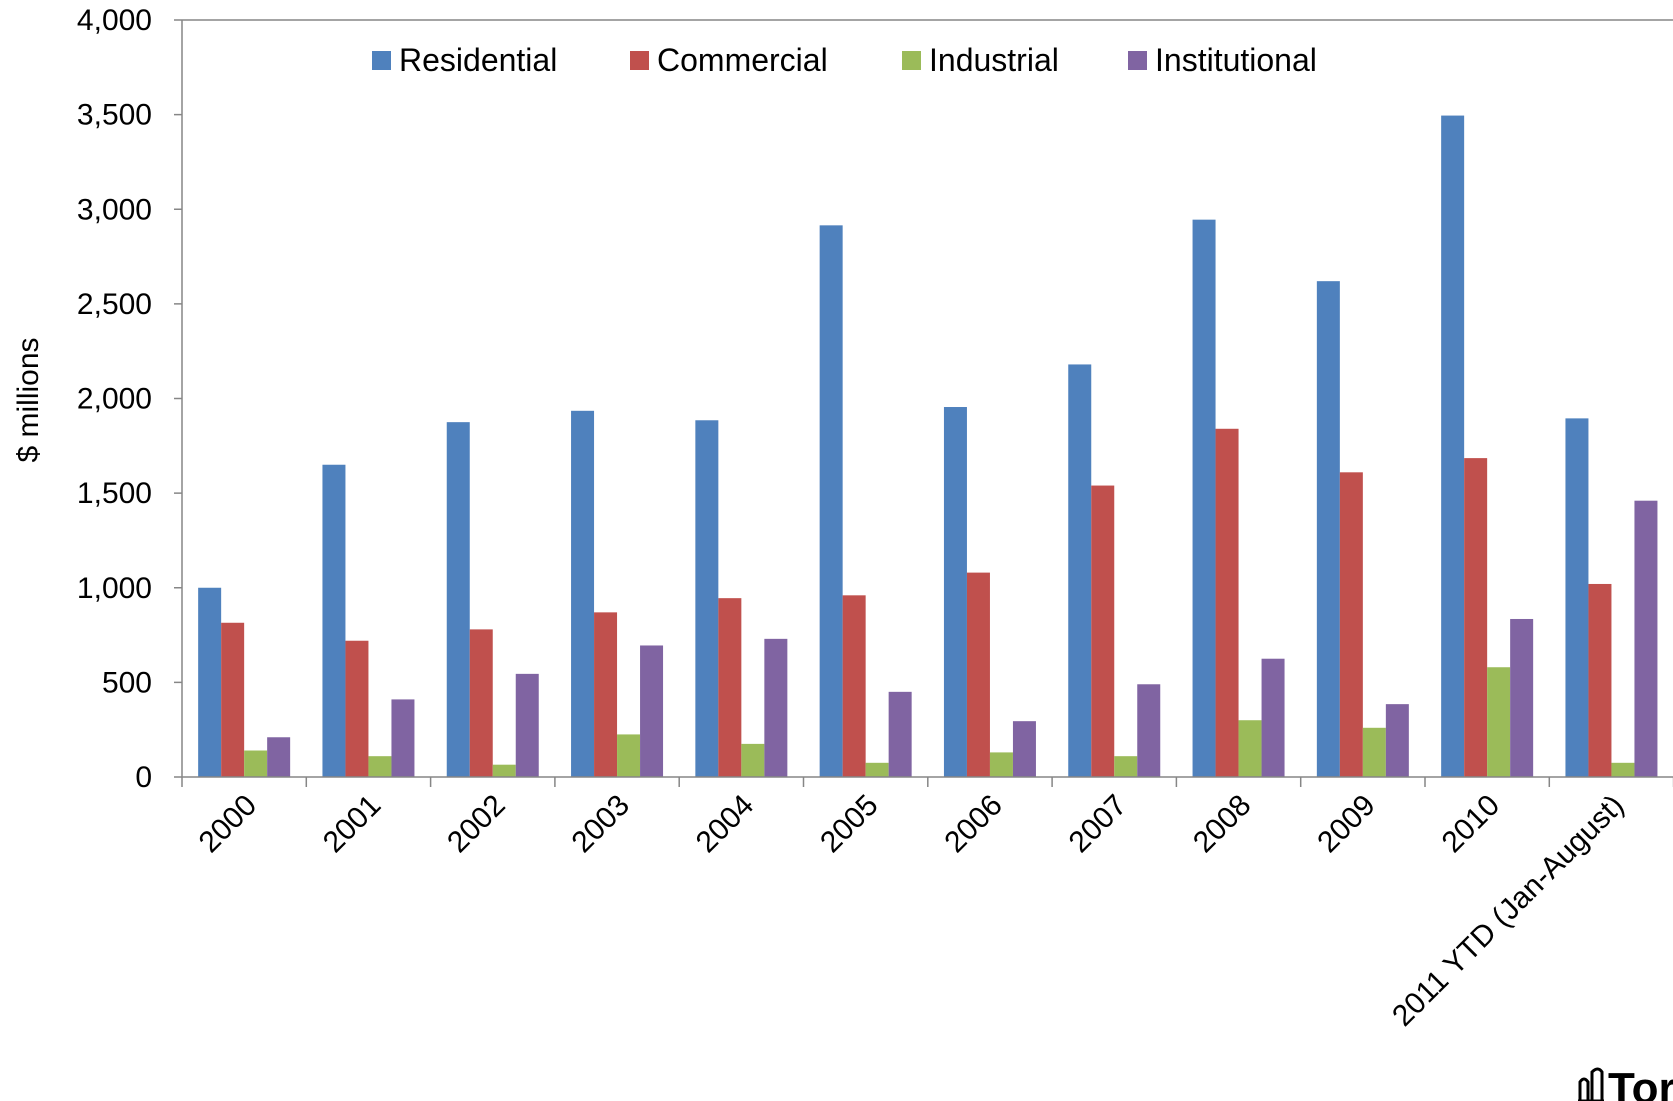  What do you see at coordinates (1471, 824) in the screenshot?
I see `x-tick-label: 2010` at bounding box center [1471, 824].